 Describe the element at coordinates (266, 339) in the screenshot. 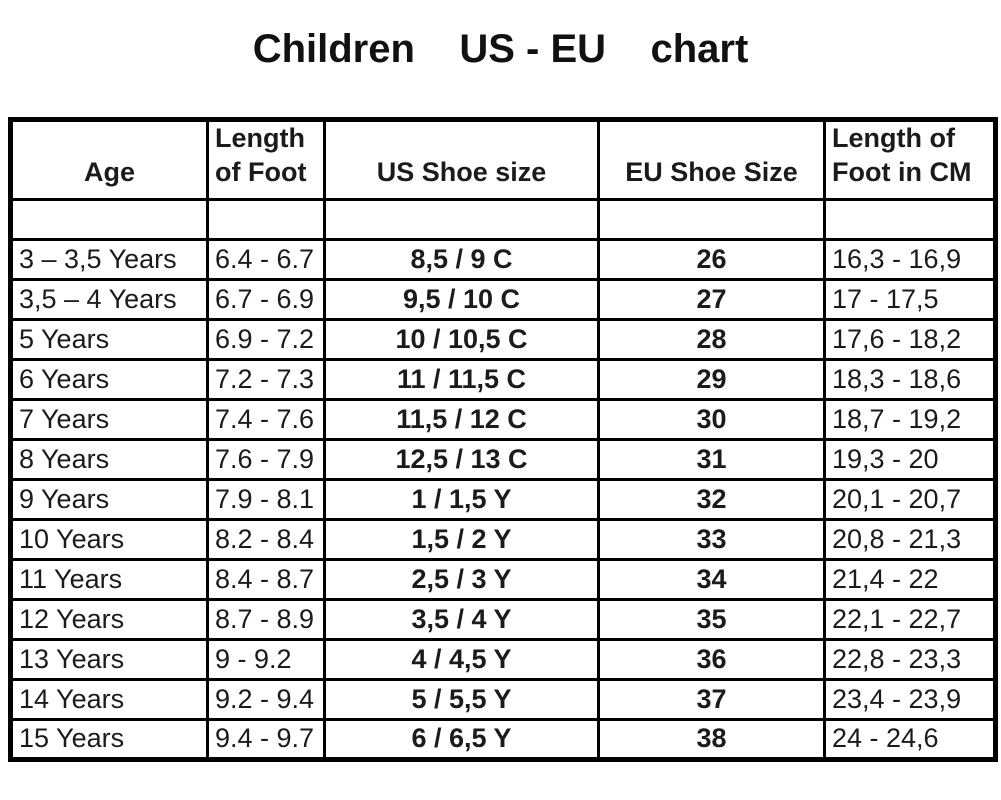

I see `cell-foot: 6.9 - 7.2` at that location.